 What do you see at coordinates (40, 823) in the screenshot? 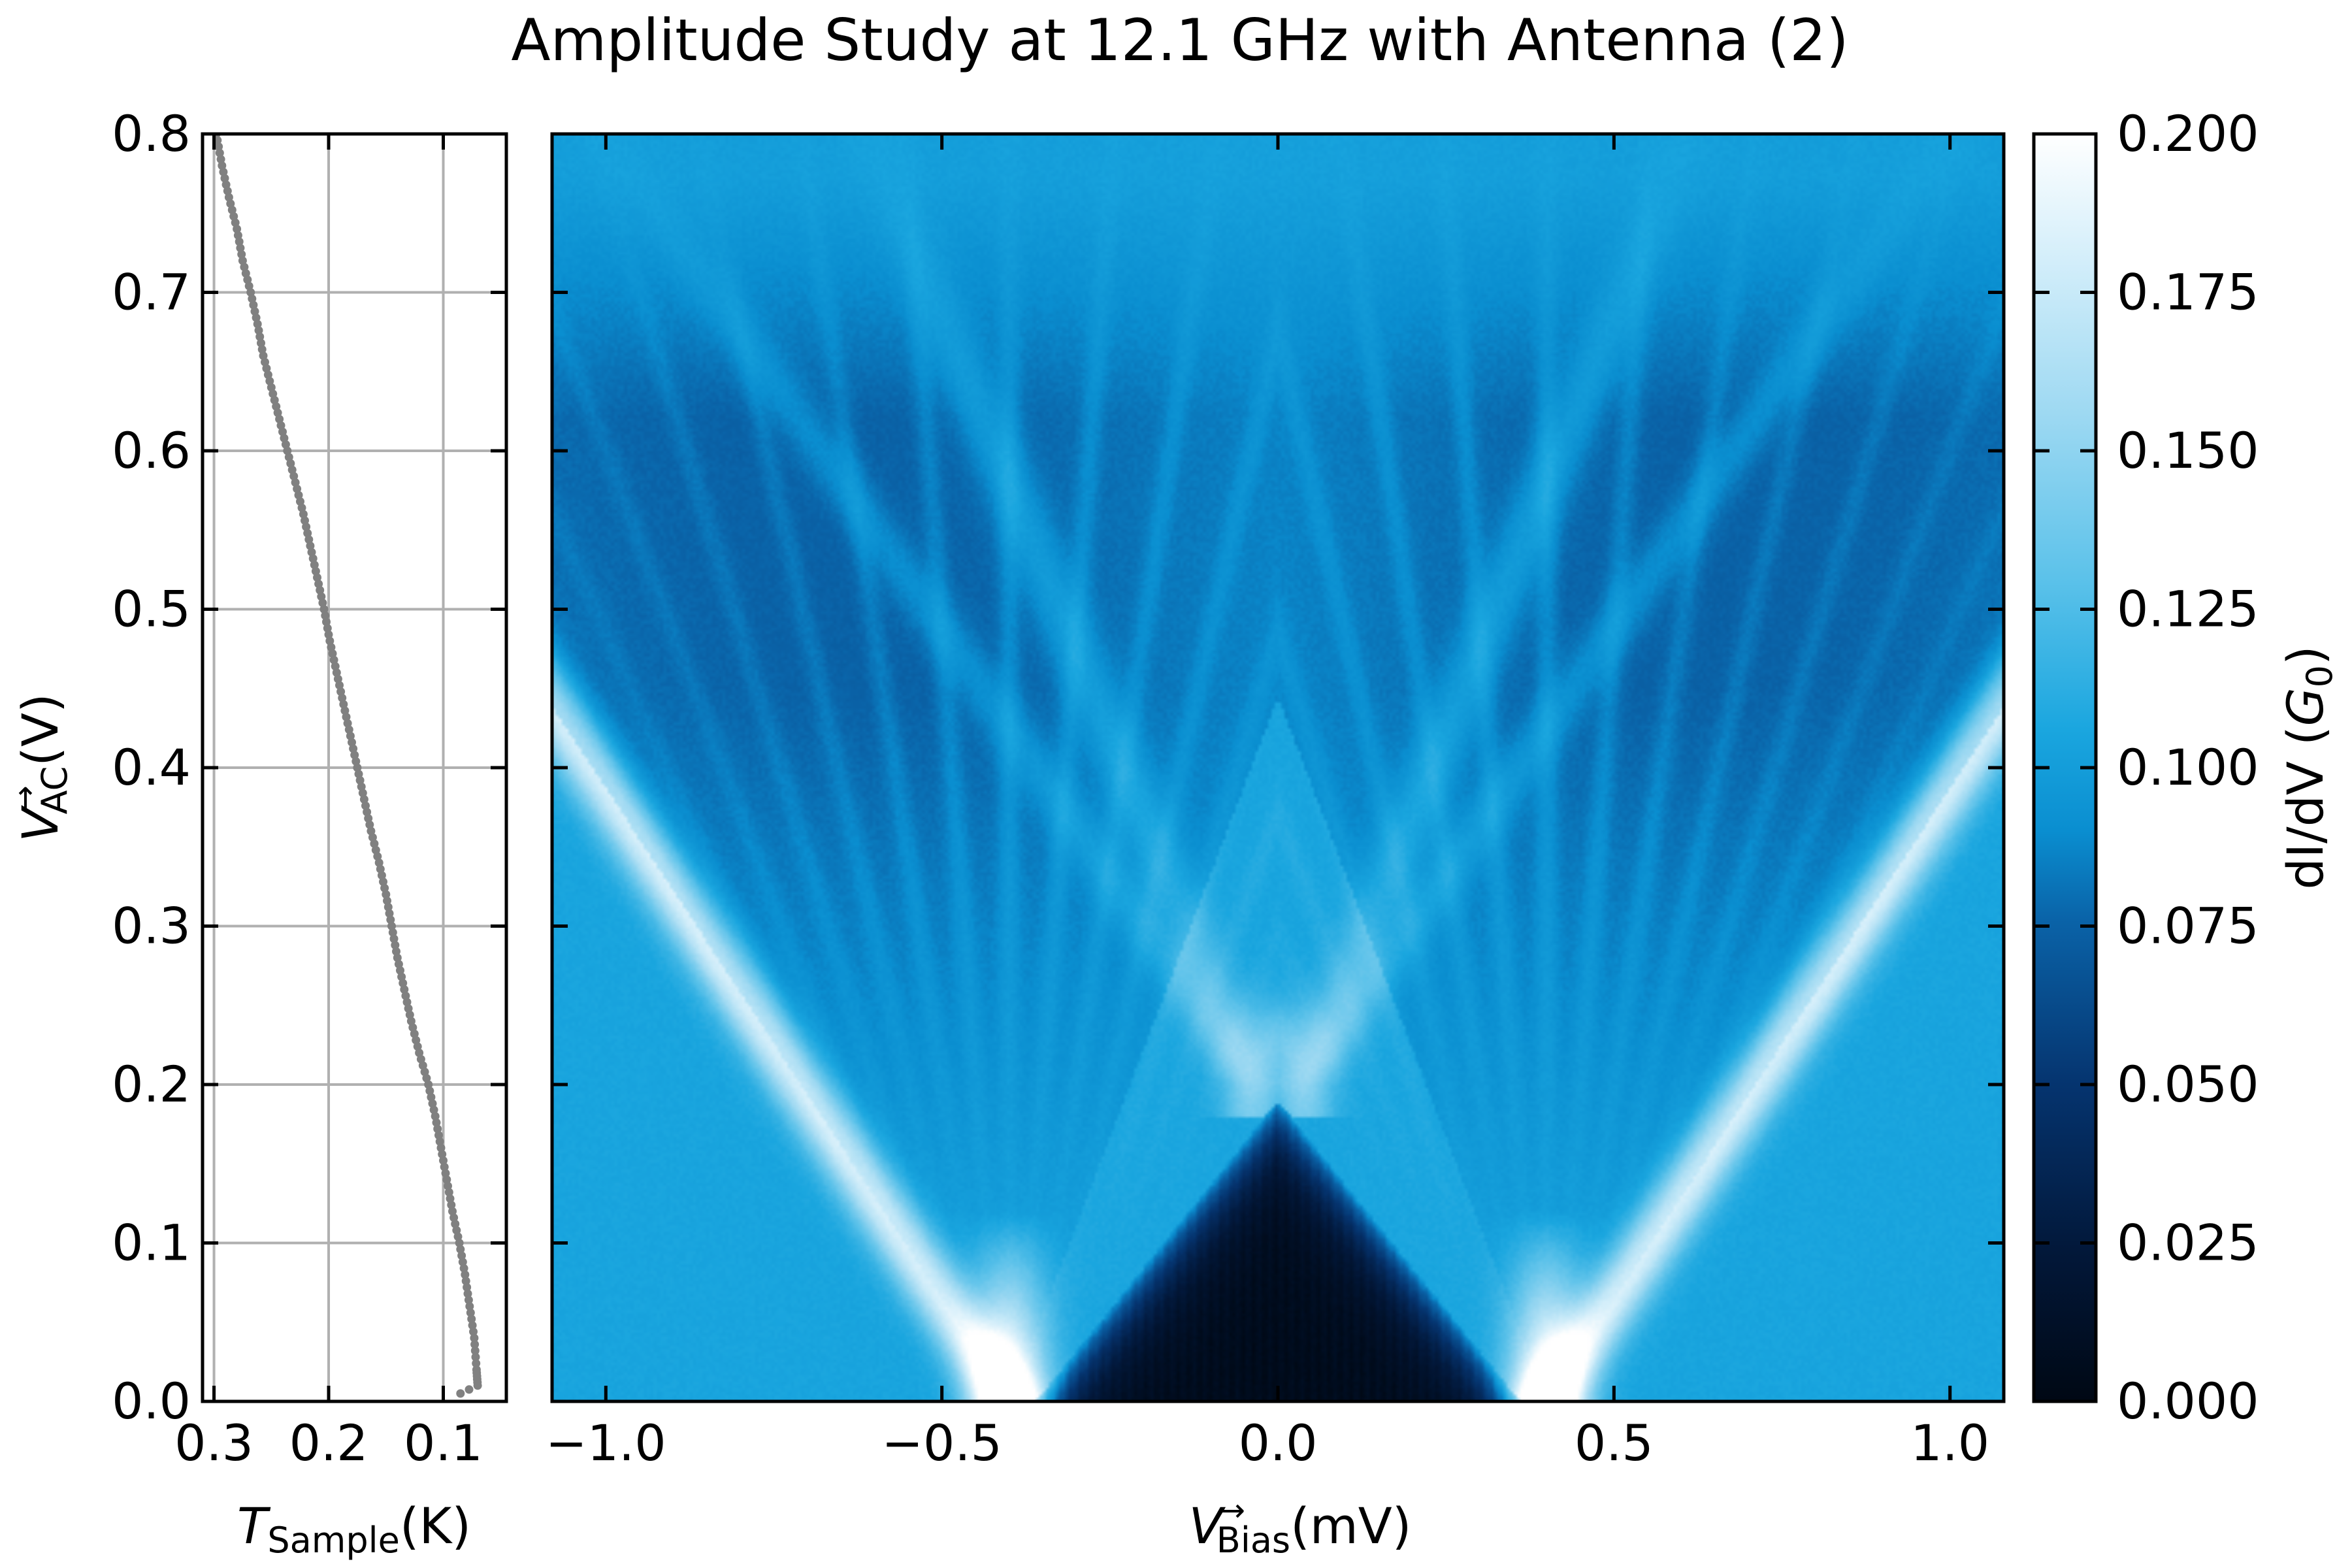
I see `temperature-y-label-var: V` at bounding box center [40, 823].